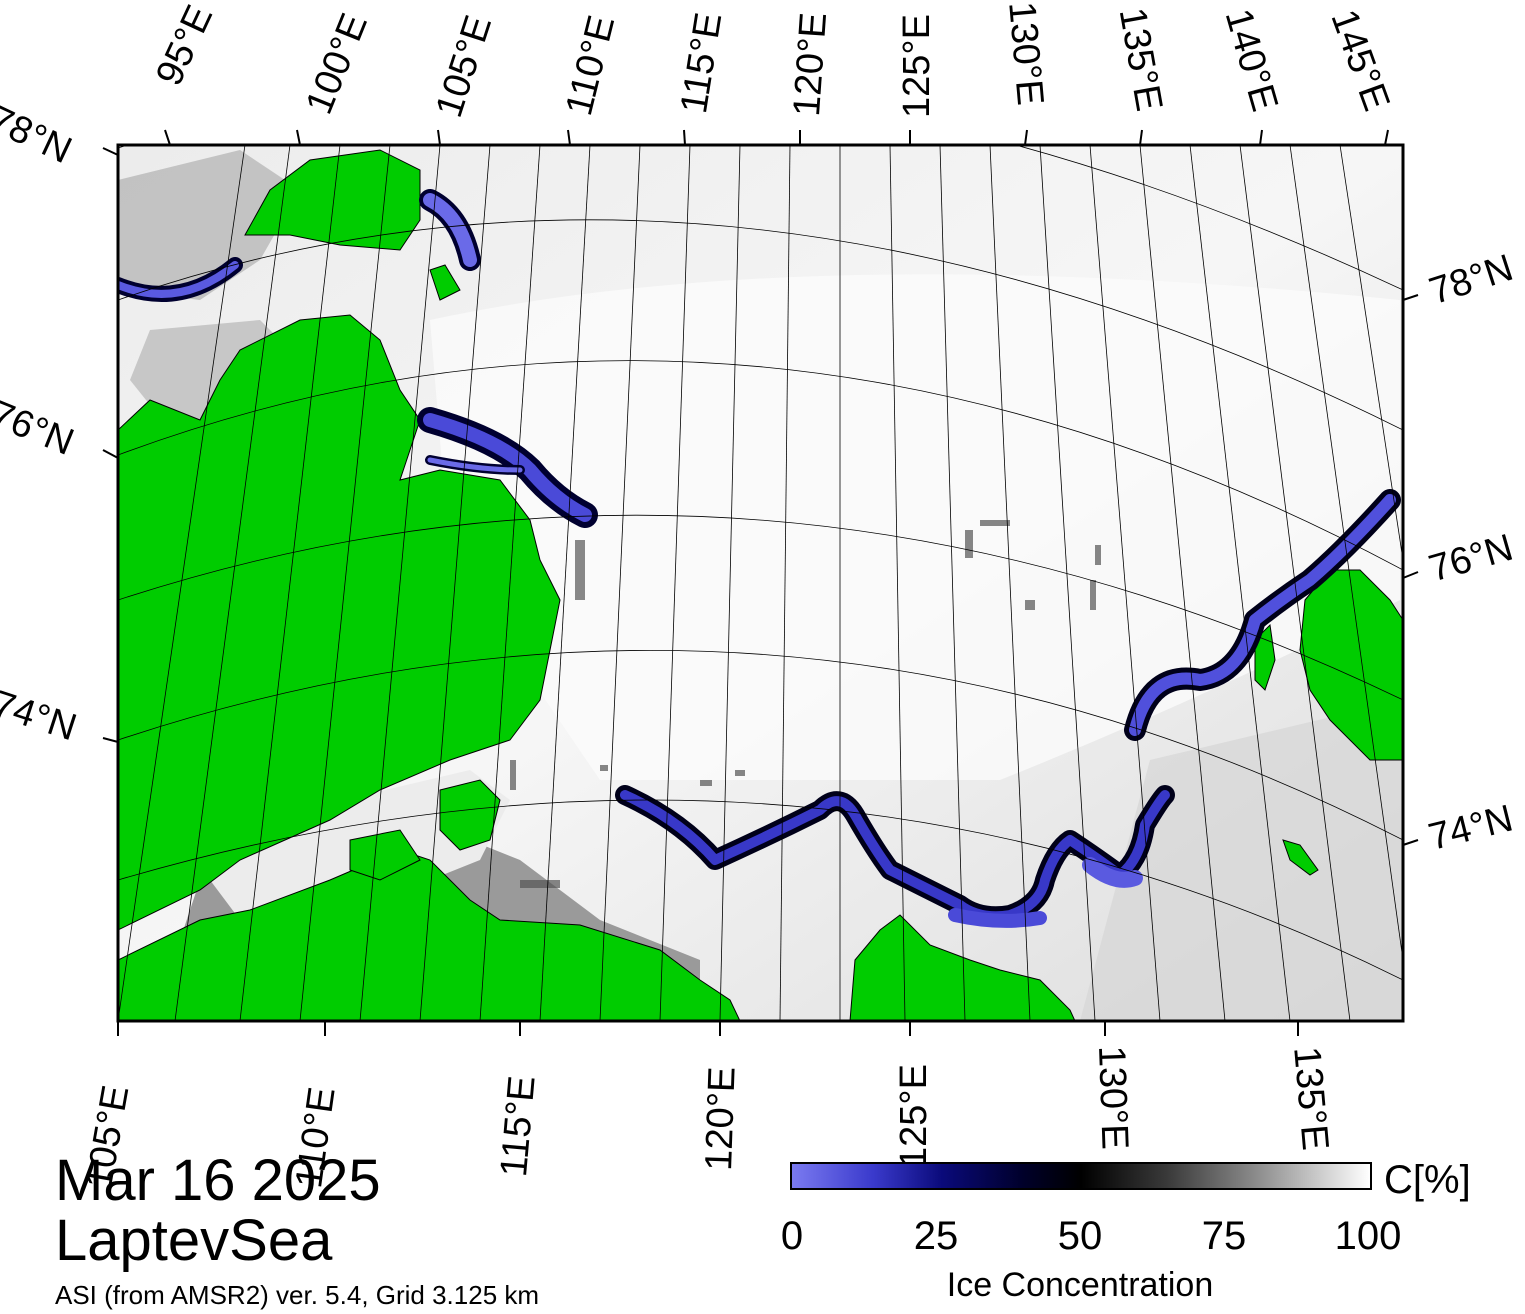 This screenshot has height=1314, width=1525. Describe the element at coordinates (721, 1119) in the screenshot. I see `bottom-lon-label: 120°E` at that location.